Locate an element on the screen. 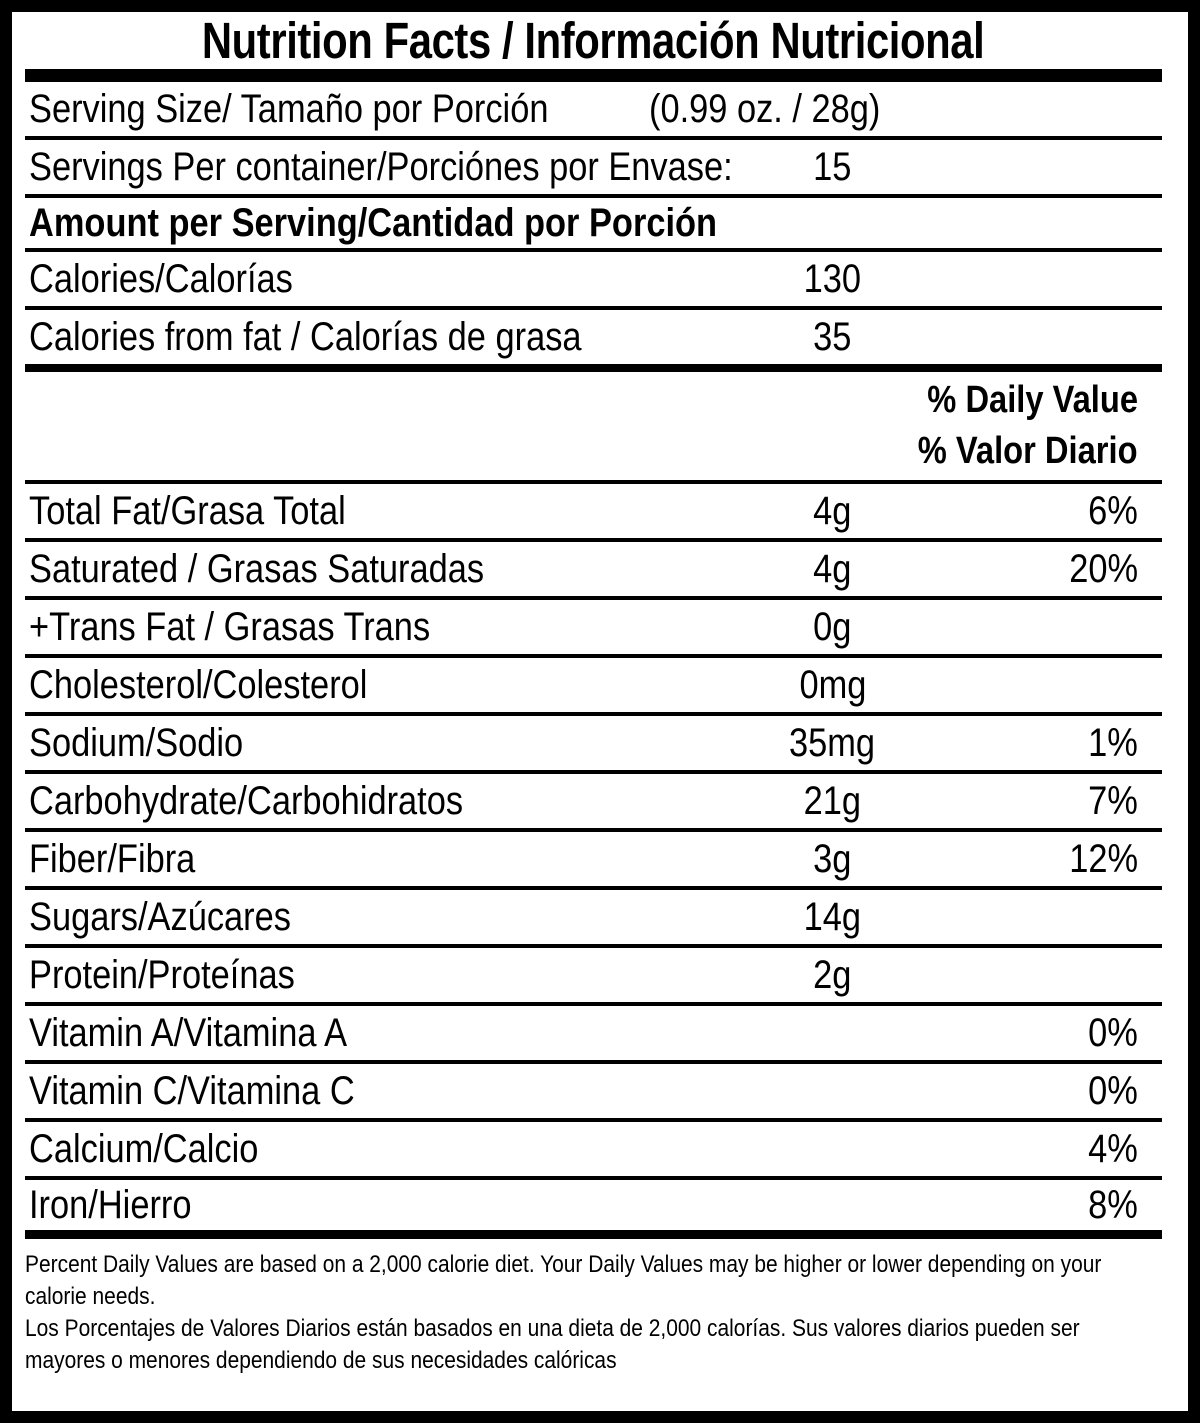 The image size is (1200, 1423). nutrient-dv: 20% is located at coordinates (1103, 568).